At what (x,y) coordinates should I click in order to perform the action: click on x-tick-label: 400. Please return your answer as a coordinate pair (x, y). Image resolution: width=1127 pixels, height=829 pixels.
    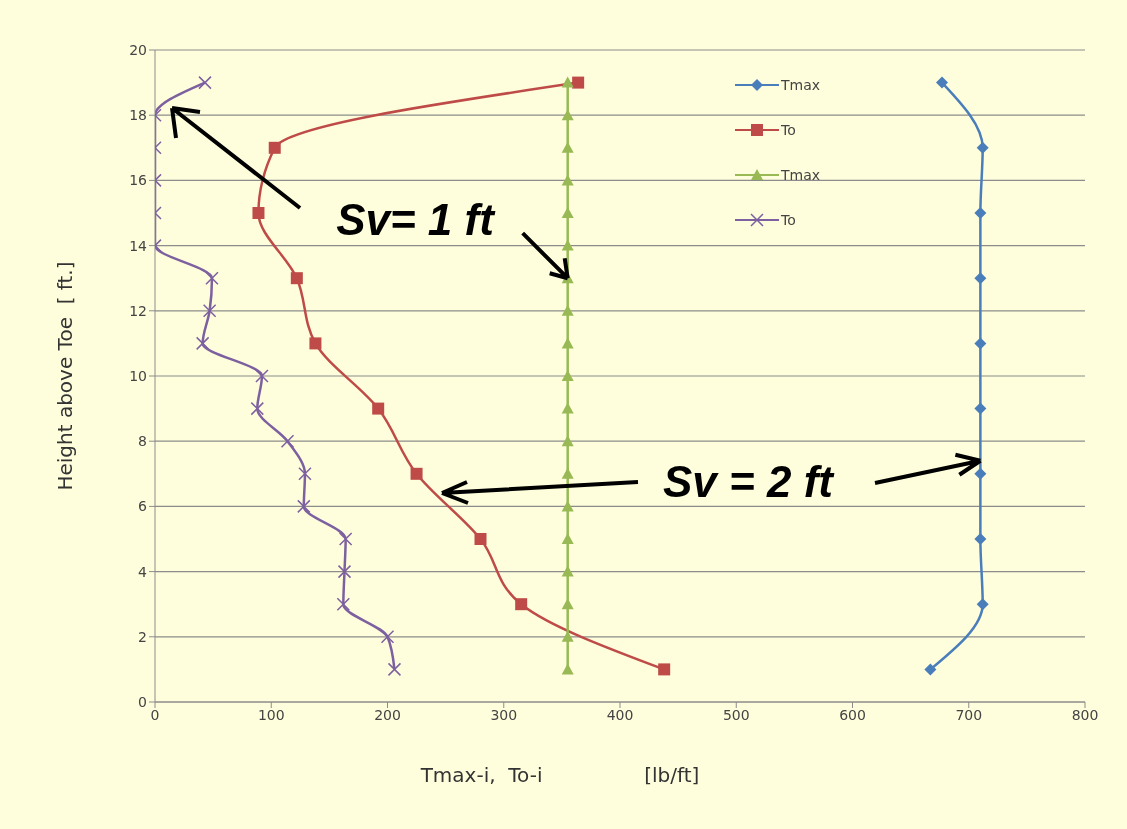
    Looking at the image, I should click on (620, 714).